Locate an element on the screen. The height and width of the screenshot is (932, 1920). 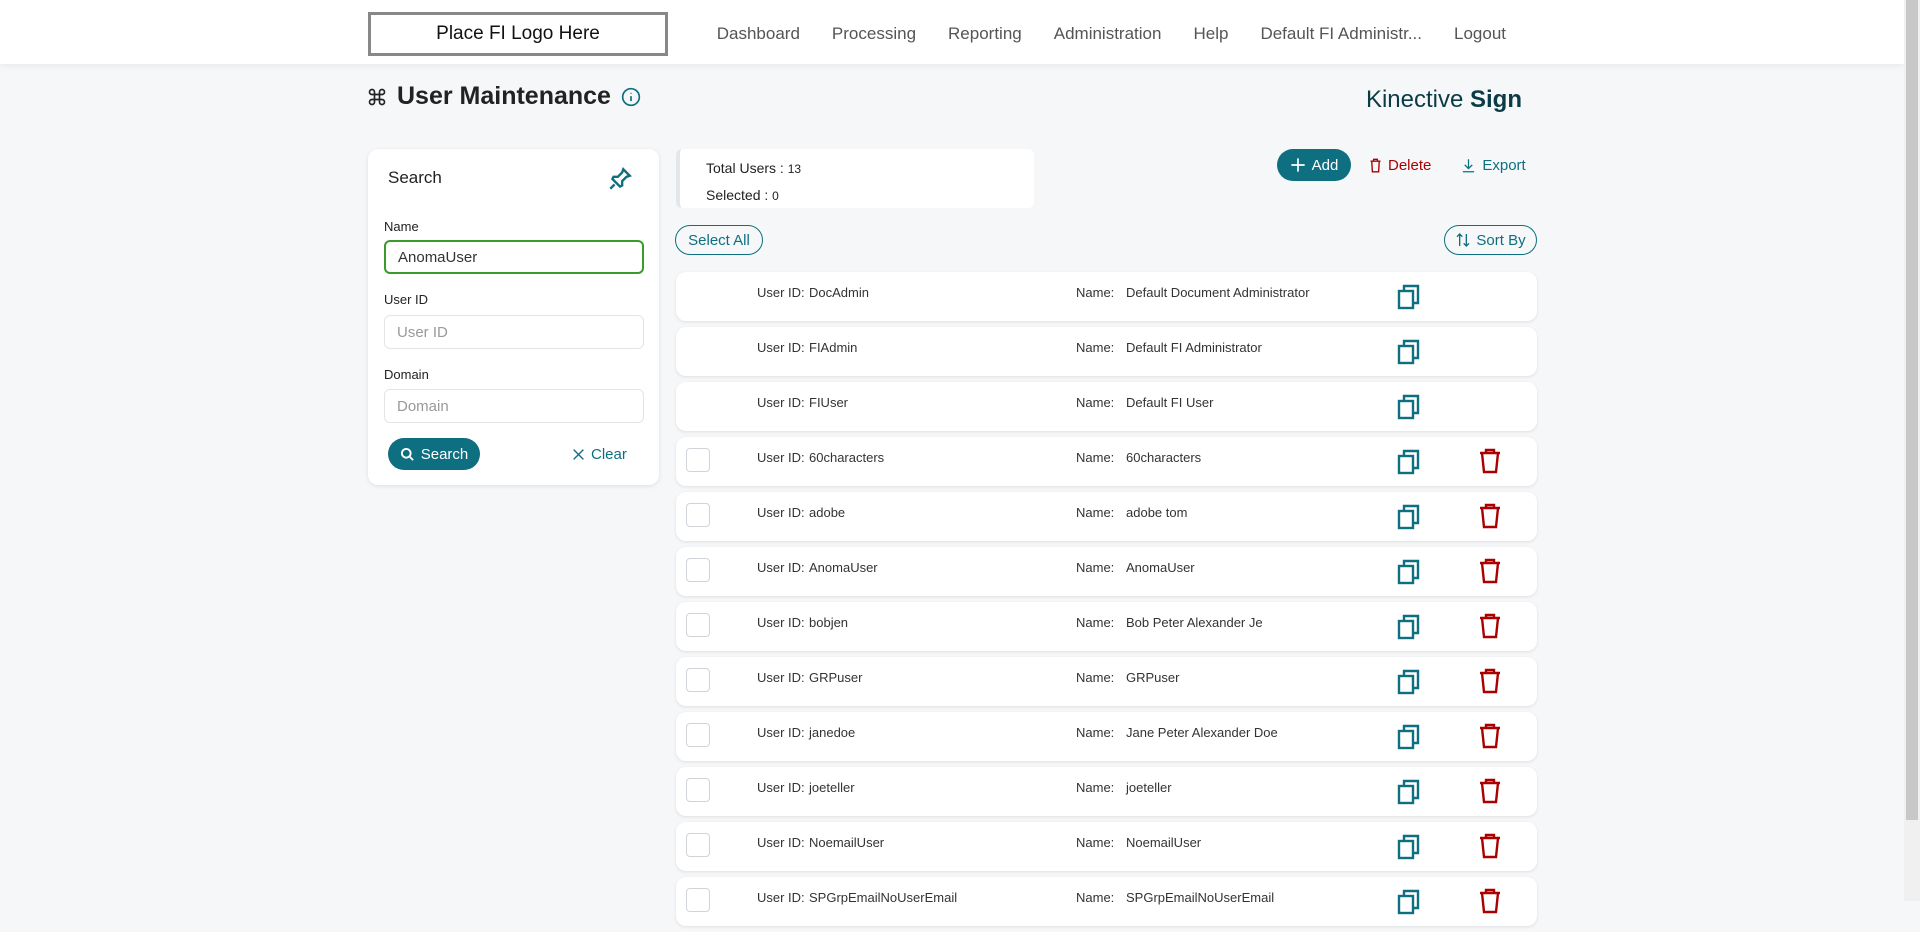
user-row: User ID: NoemailUser Name: NoemailUser is located at coordinates (1106, 846).